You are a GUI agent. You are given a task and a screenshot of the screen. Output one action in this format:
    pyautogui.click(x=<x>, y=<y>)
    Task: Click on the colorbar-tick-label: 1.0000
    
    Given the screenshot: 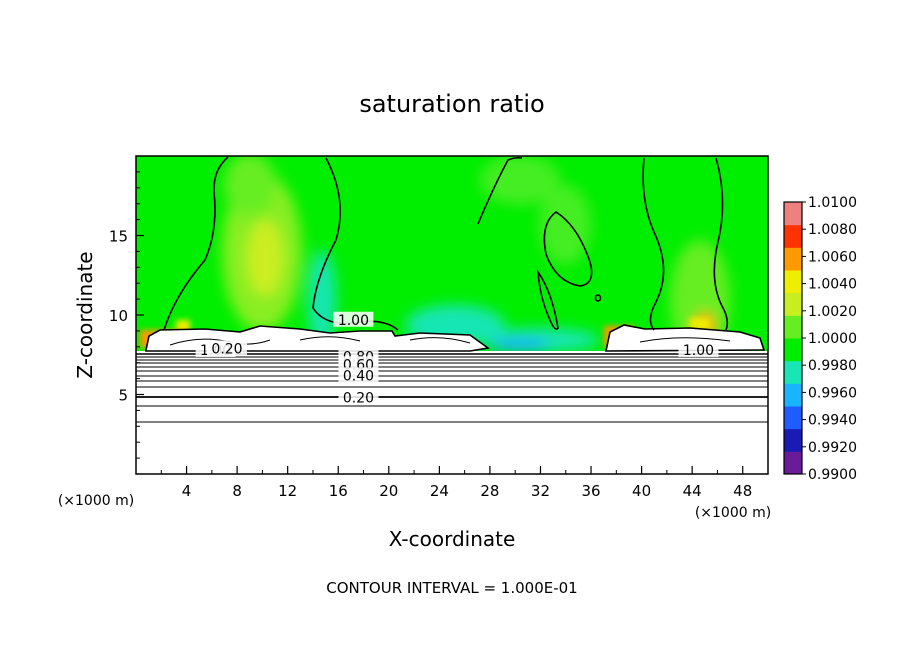 What is the action you would take?
    pyautogui.click(x=832, y=339)
    